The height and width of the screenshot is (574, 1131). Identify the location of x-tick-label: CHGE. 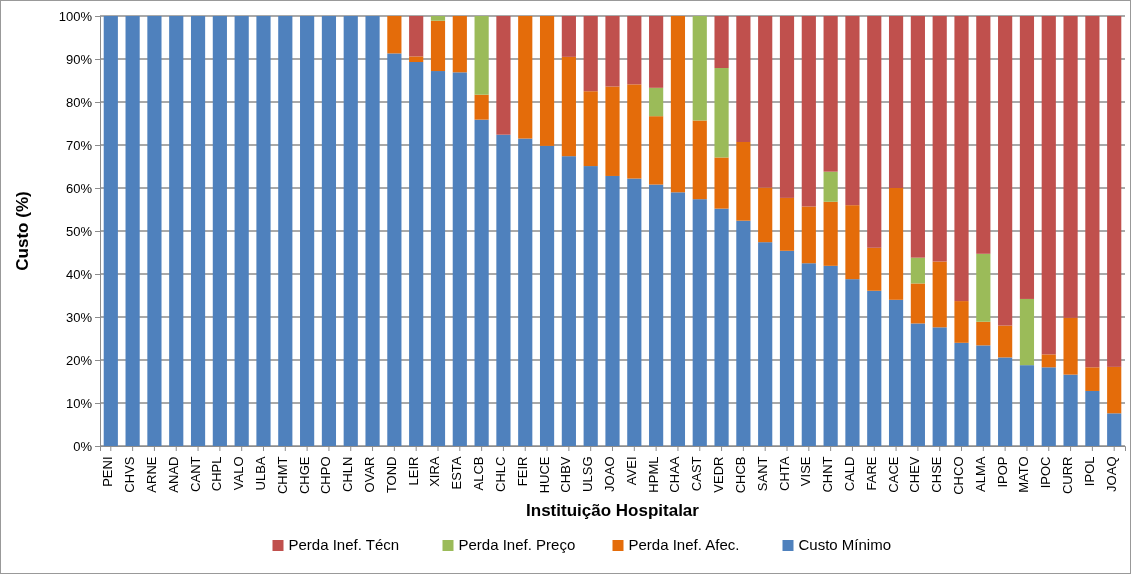
(304, 475).